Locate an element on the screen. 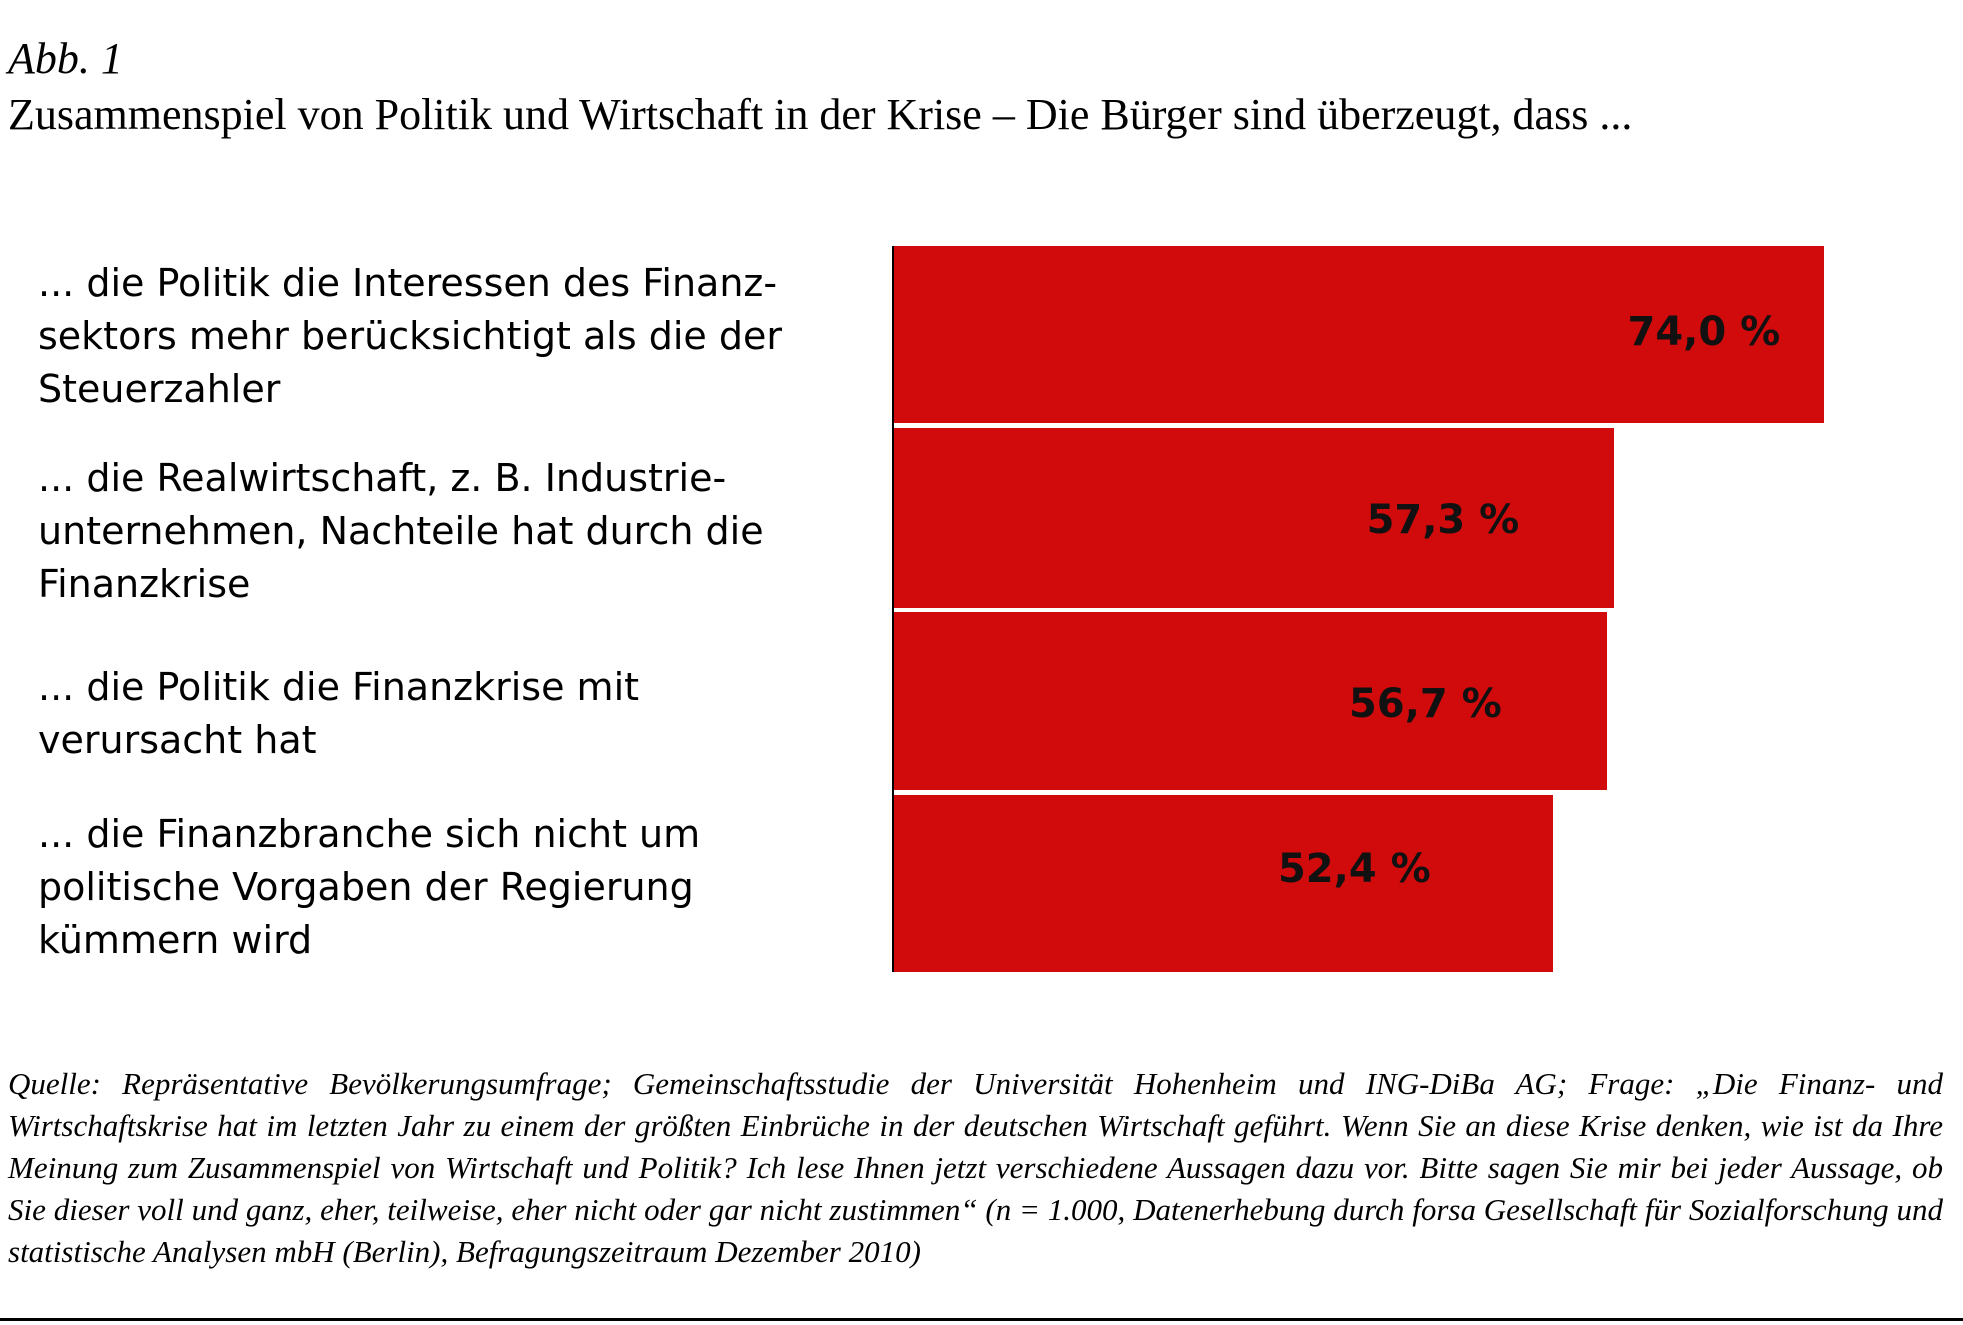 Image resolution: width=1963 pixels, height=1325 pixels. value-label: 52,4 % is located at coordinates (1354, 869).